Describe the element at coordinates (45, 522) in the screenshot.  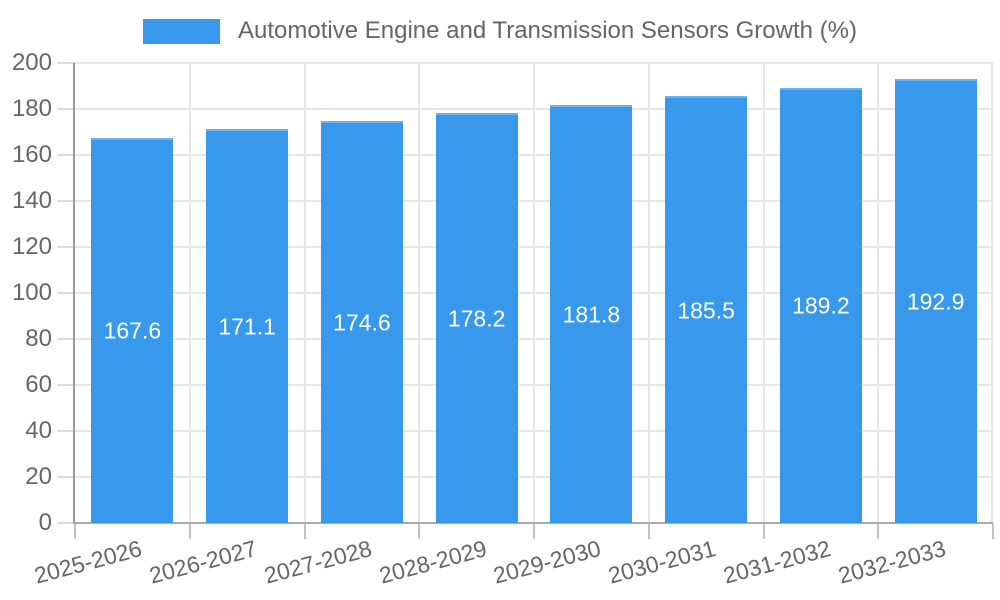
I see `y-tick-label: 0` at that location.